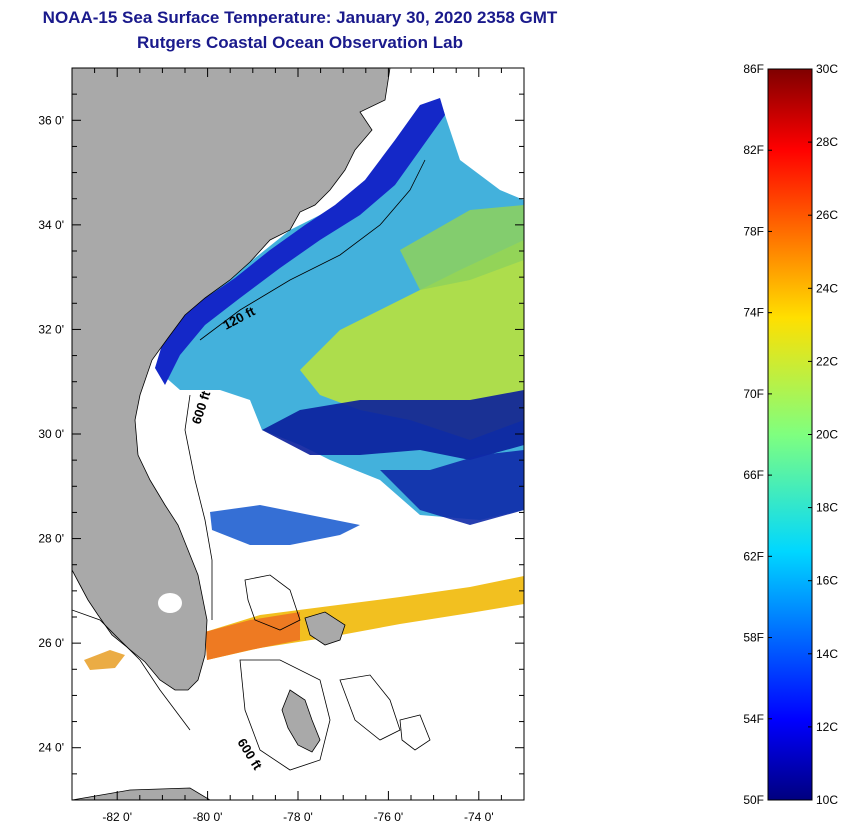 This screenshot has height=832, width=849. Describe the element at coordinates (827, 288) in the screenshot. I see `colorbar-c-label: 24C` at that location.